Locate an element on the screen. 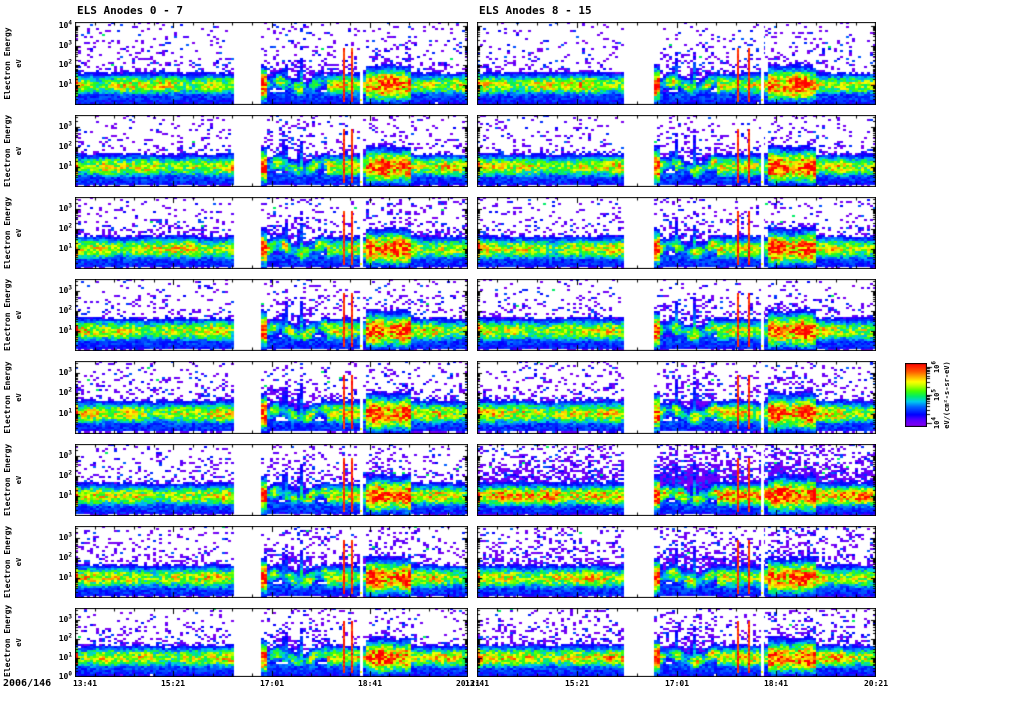 The width and height of the screenshot is (1024, 708). spectrogram-panel-r1-c2 is located at coordinates (676, 63).